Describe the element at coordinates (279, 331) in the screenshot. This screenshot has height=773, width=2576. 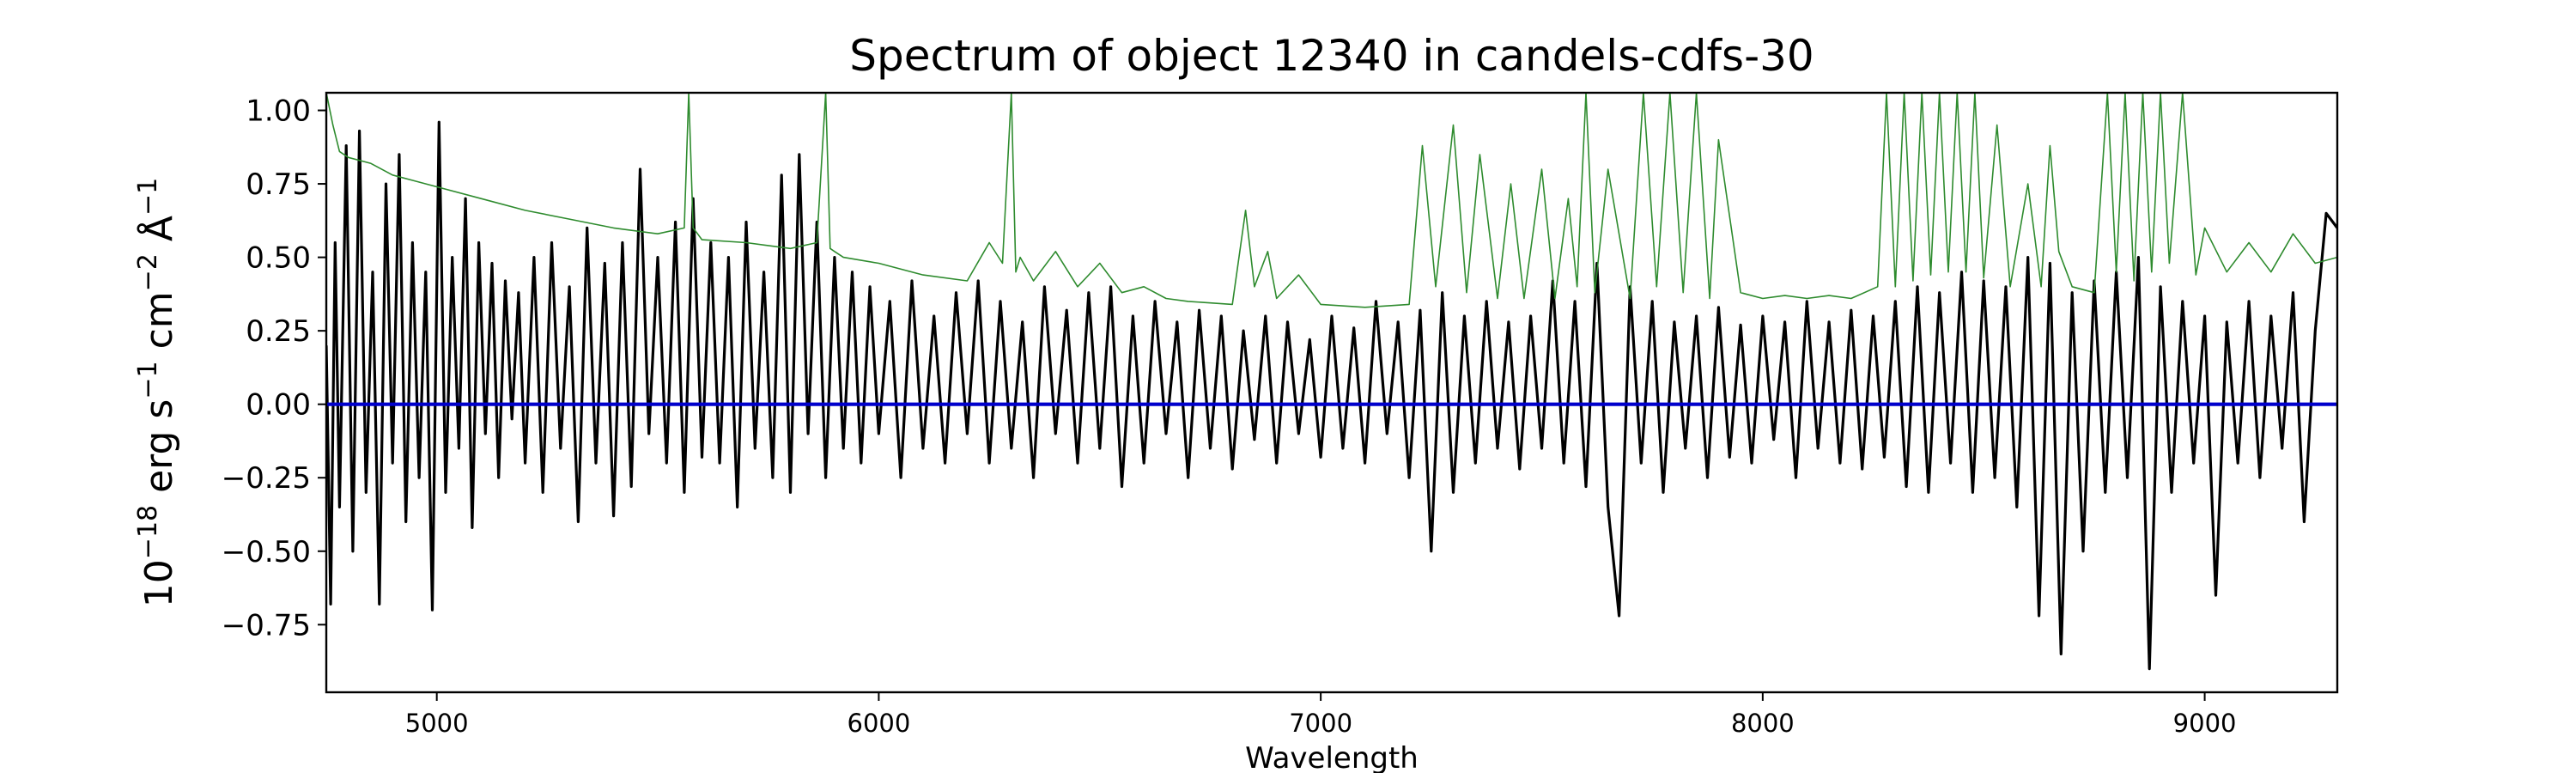
I see `y-tick-label-3: 0.25` at that location.